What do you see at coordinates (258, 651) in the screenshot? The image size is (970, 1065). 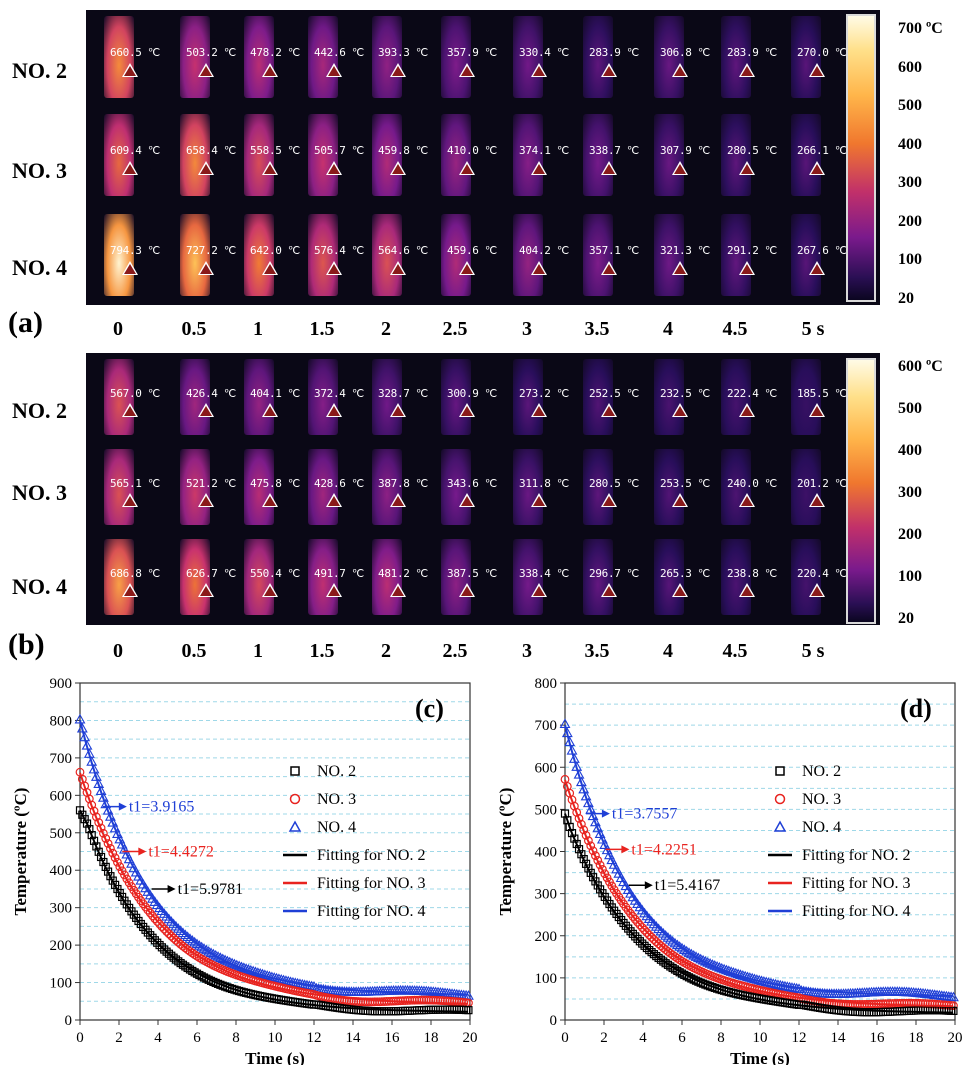 I see `time-label: 1` at bounding box center [258, 651].